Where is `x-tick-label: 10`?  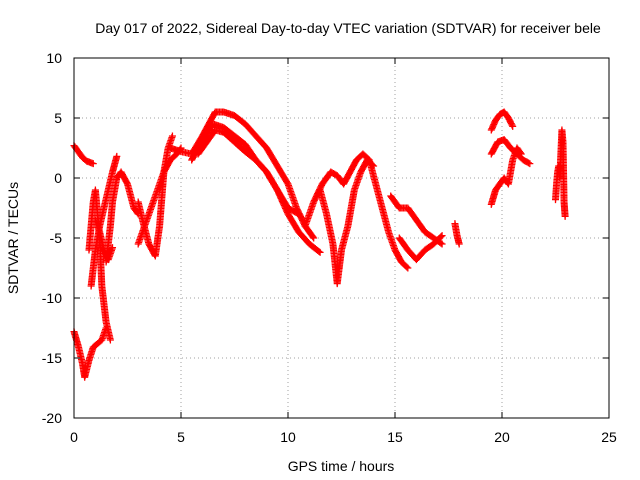
x-tick-label: 10 is located at coordinates (288, 437).